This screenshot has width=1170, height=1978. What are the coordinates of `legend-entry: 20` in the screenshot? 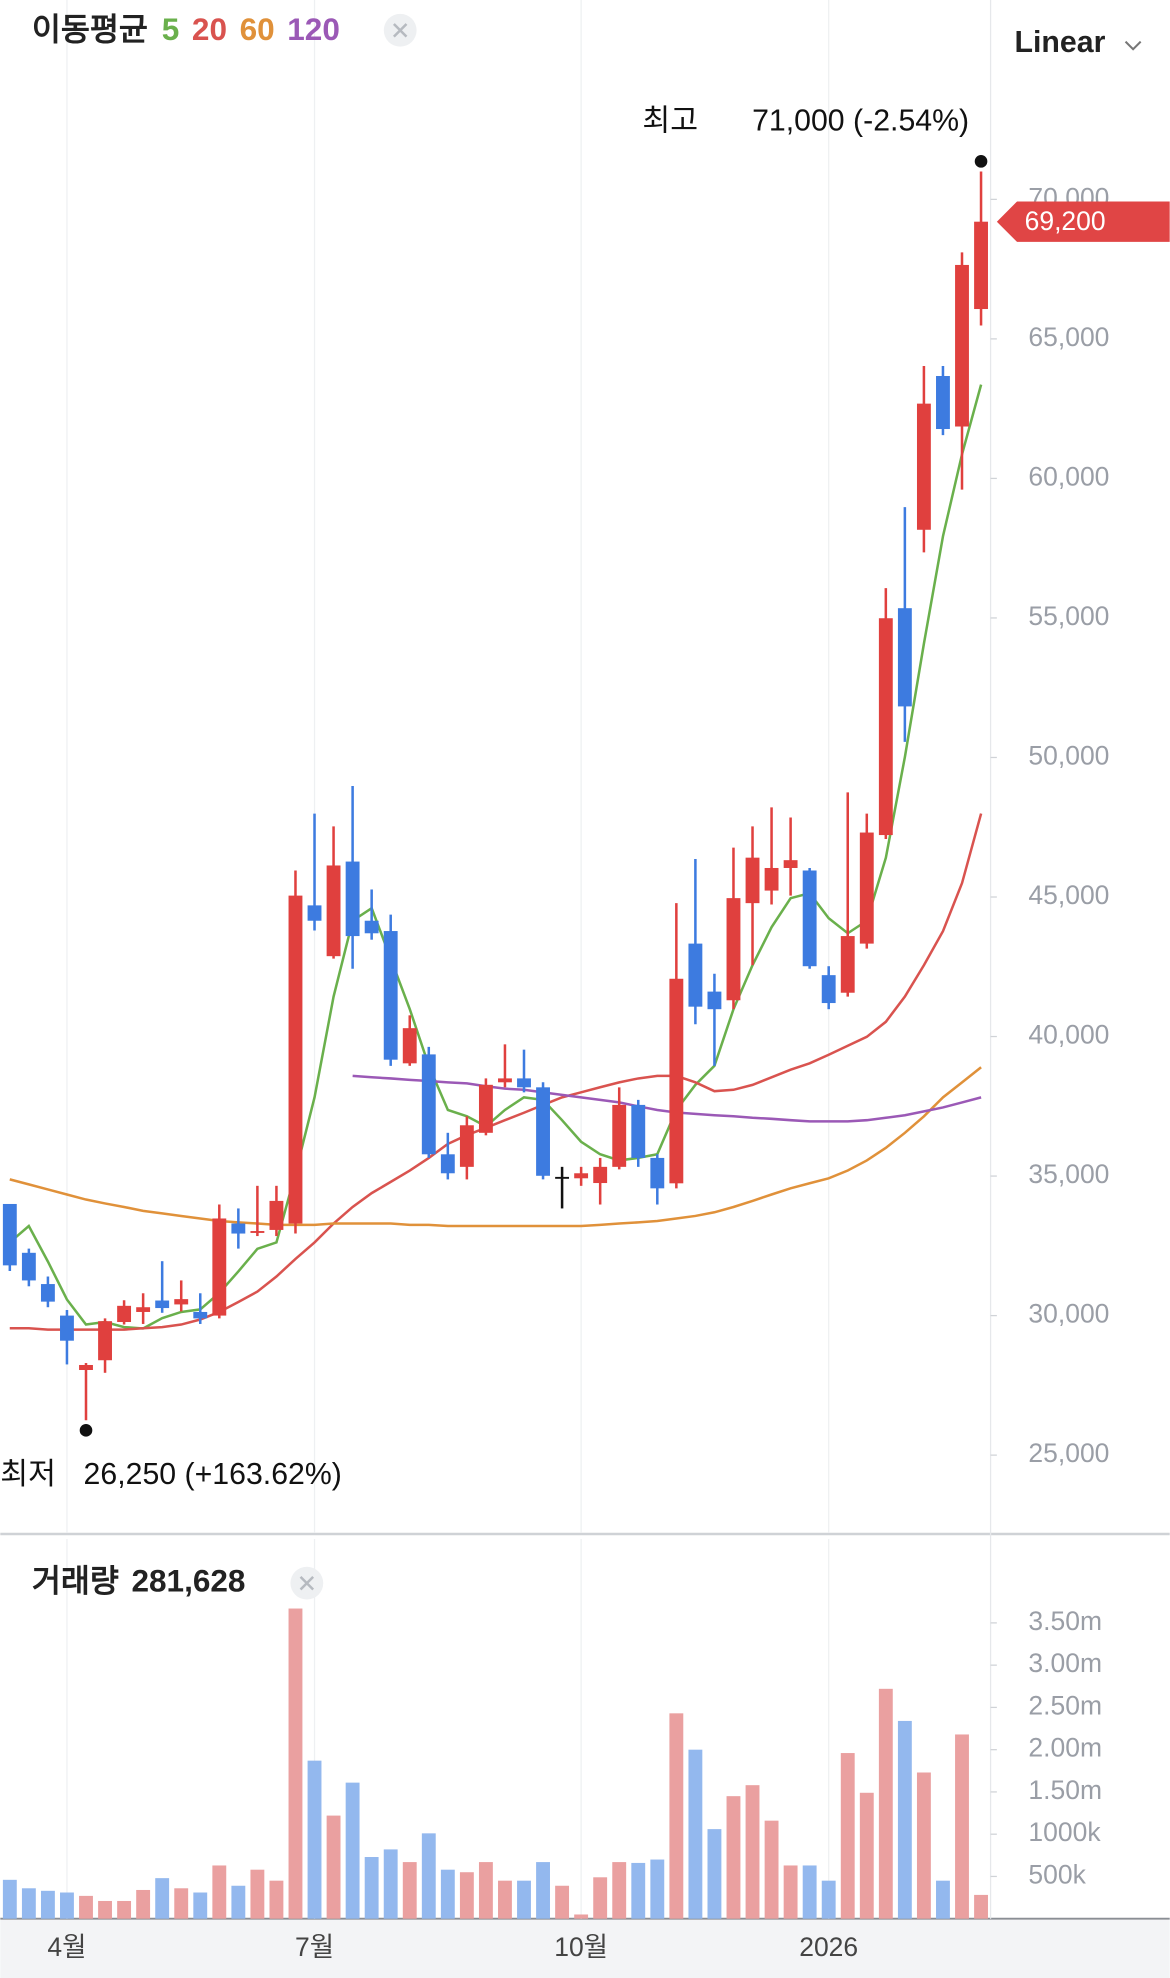 It's located at (209, 29).